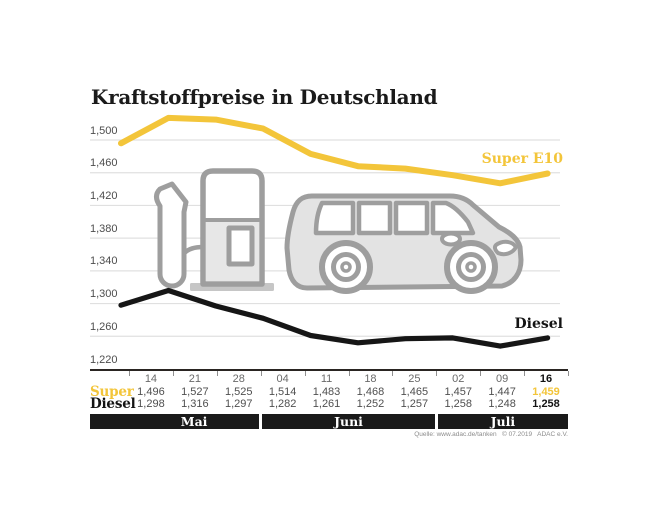  I want to click on page-title: Kraftstoffpreise in Deutschland, so click(264, 97).